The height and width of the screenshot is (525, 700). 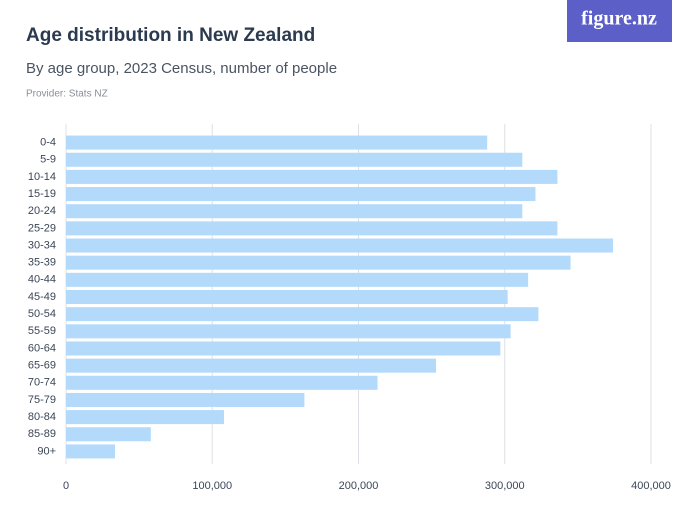 What do you see at coordinates (505, 486) in the screenshot?
I see `x-tick-label: 300,000` at bounding box center [505, 486].